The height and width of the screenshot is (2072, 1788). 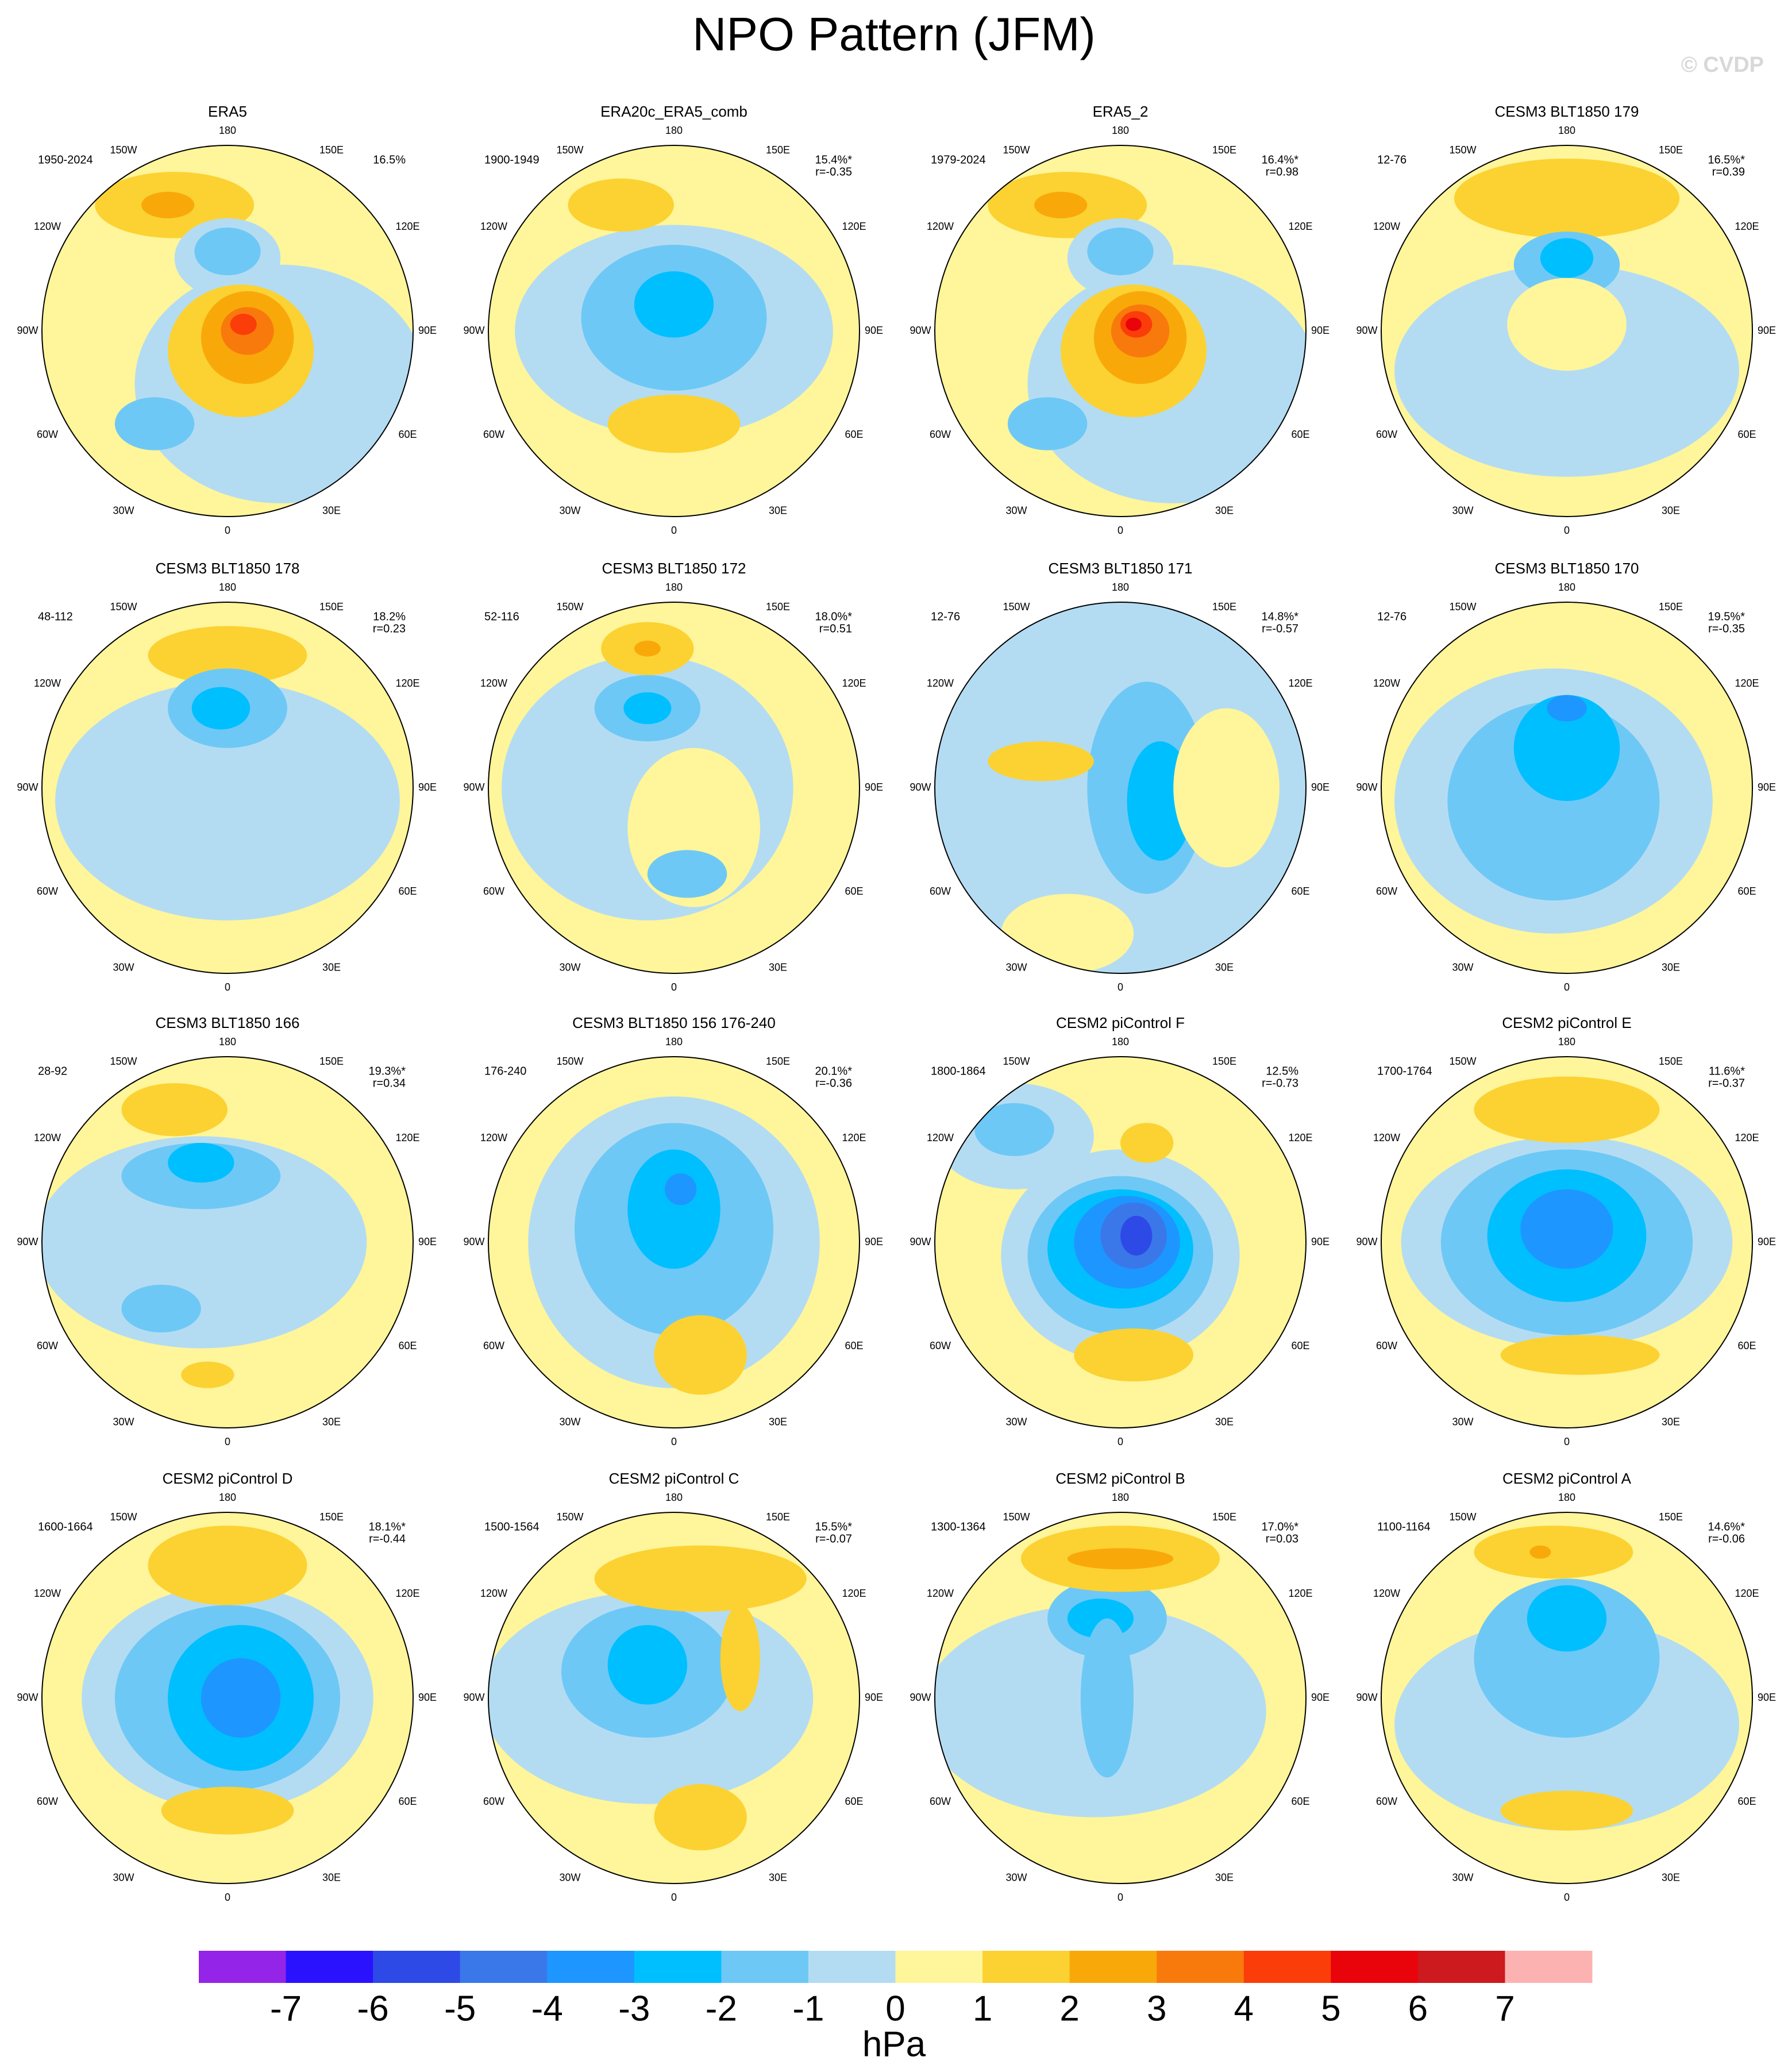 What do you see at coordinates (1121, 568) in the screenshot?
I see `panel-title: CESM3 BLT1850 171` at bounding box center [1121, 568].